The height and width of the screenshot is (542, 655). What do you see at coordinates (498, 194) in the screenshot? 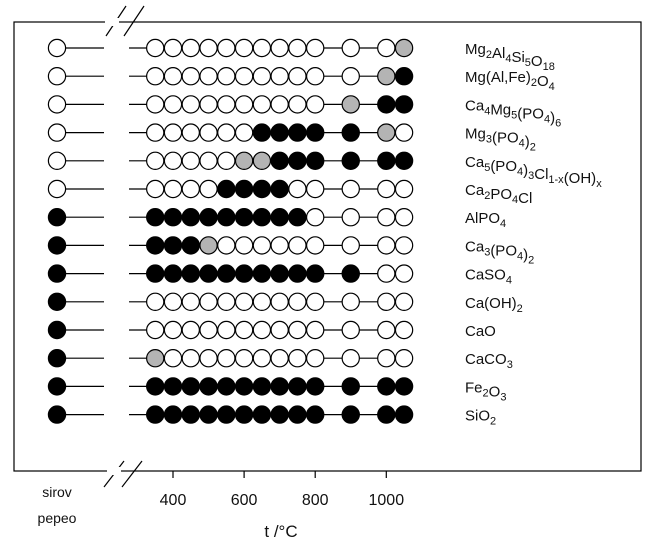
I see `compound-label: Ca2PO4Cl` at bounding box center [498, 194].